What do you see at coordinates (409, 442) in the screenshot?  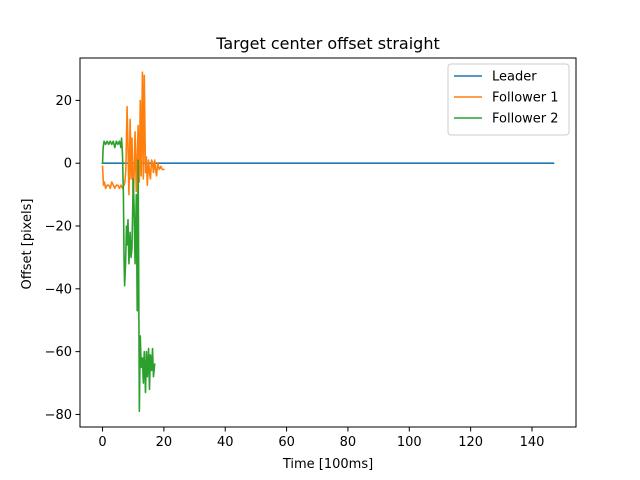 I see `x-tick-label: 100` at bounding box center [409, 442].